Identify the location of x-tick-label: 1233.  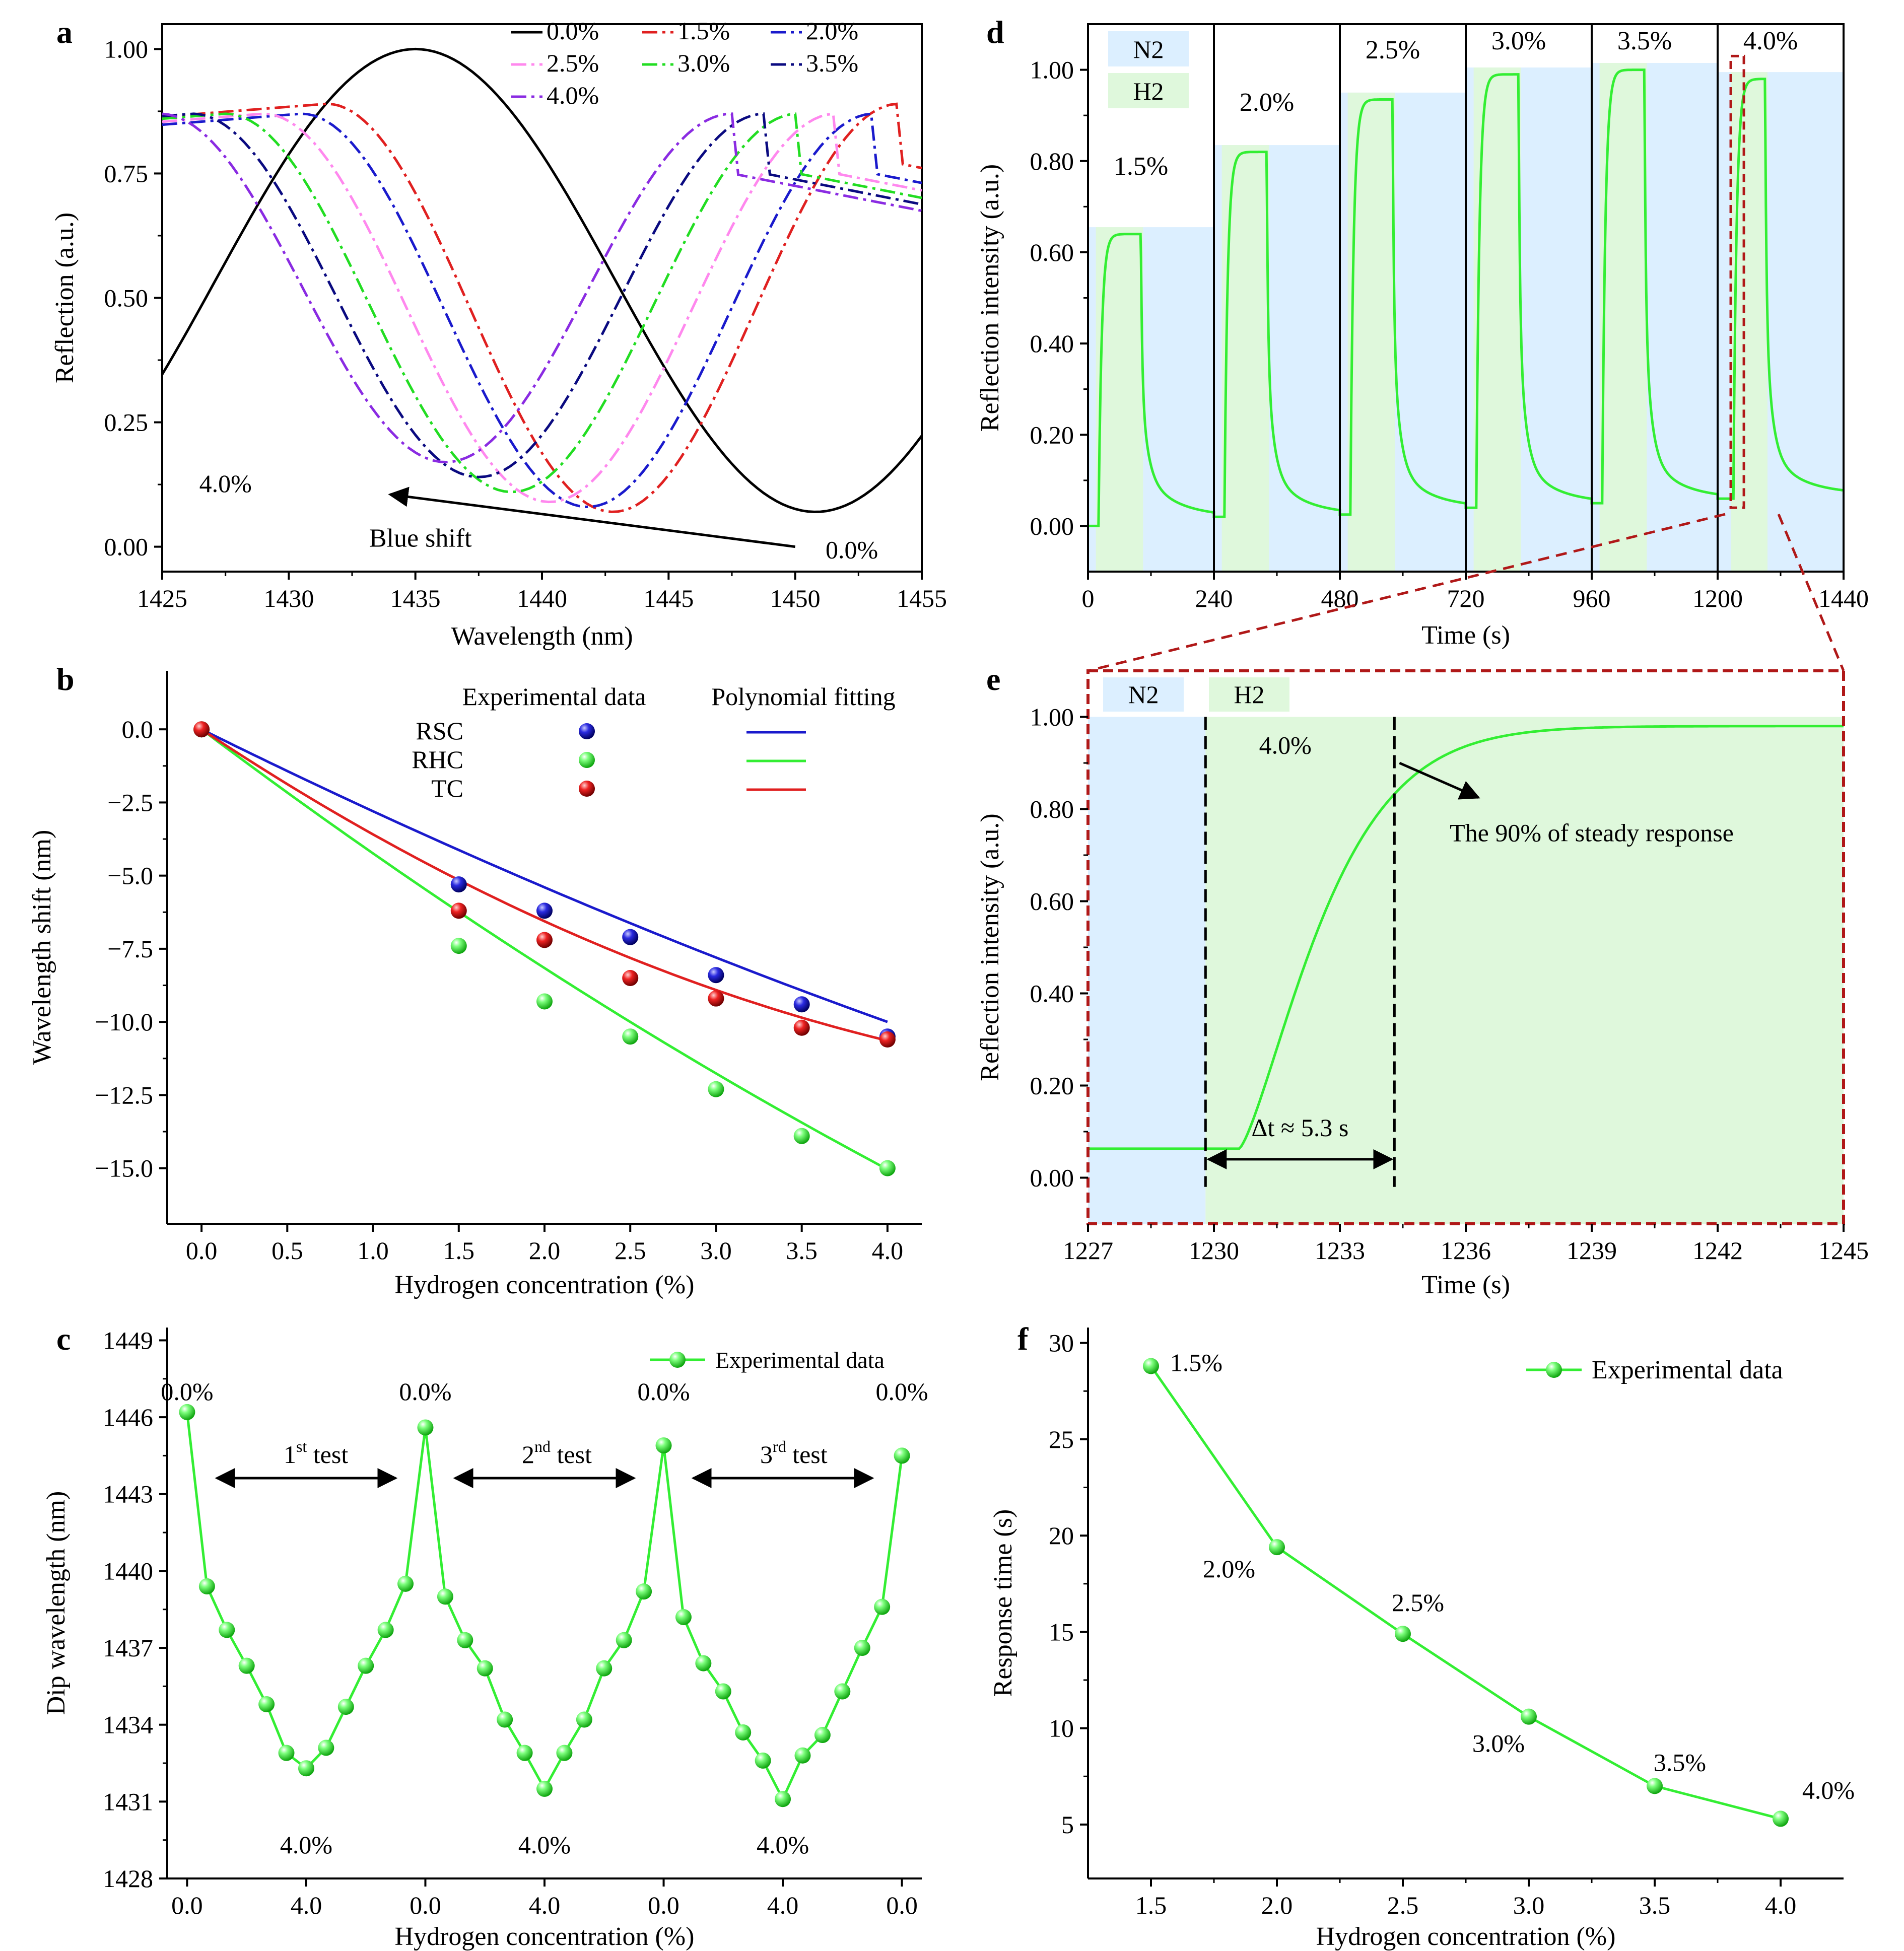
(1340, 1251).